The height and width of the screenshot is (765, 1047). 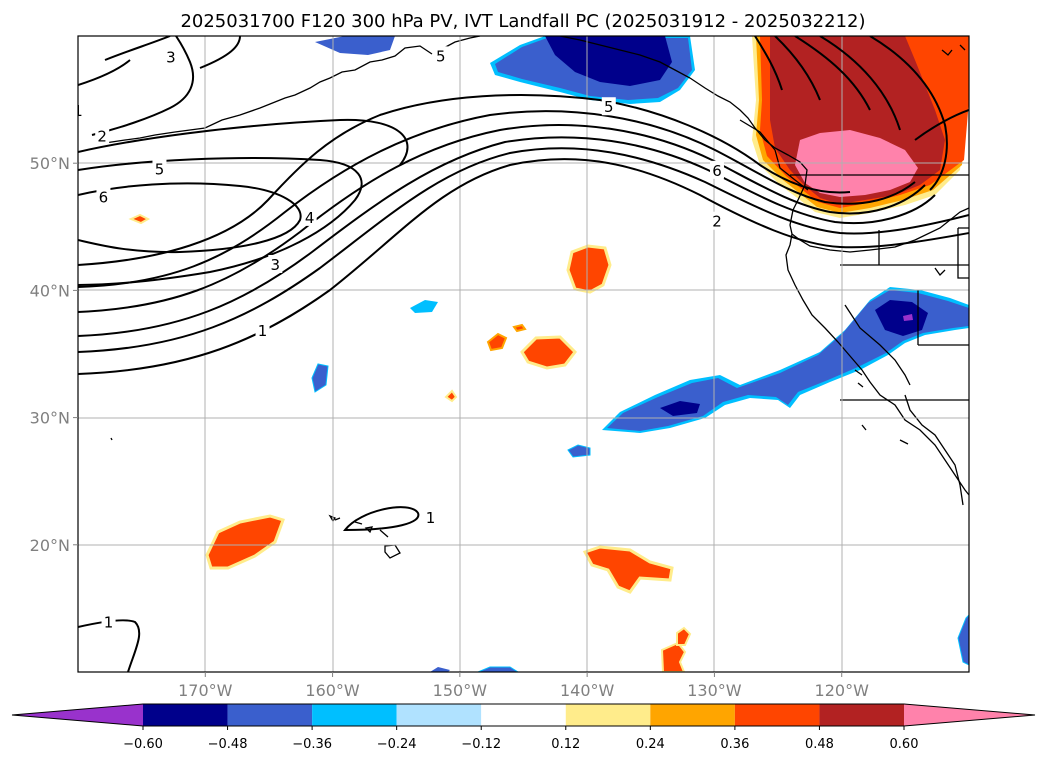 What do you see at coordinates (819, 744) in the screenshot?
I see `colorbar-tick-label: 0.48` at bounding box center [819, 744].